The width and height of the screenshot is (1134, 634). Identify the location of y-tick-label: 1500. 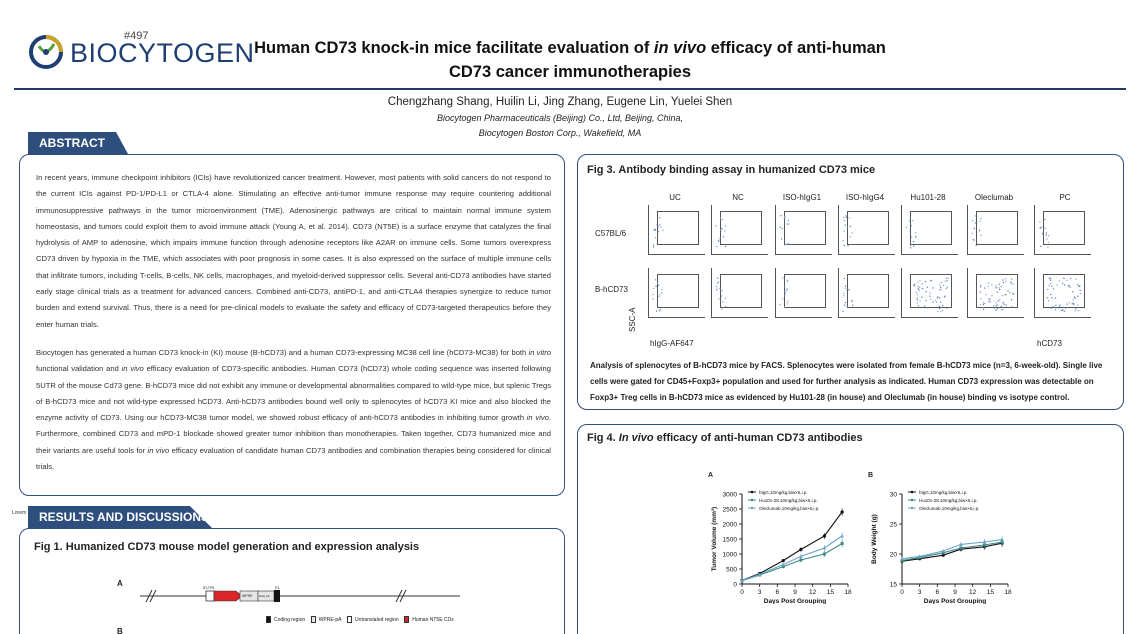
(730, 540).